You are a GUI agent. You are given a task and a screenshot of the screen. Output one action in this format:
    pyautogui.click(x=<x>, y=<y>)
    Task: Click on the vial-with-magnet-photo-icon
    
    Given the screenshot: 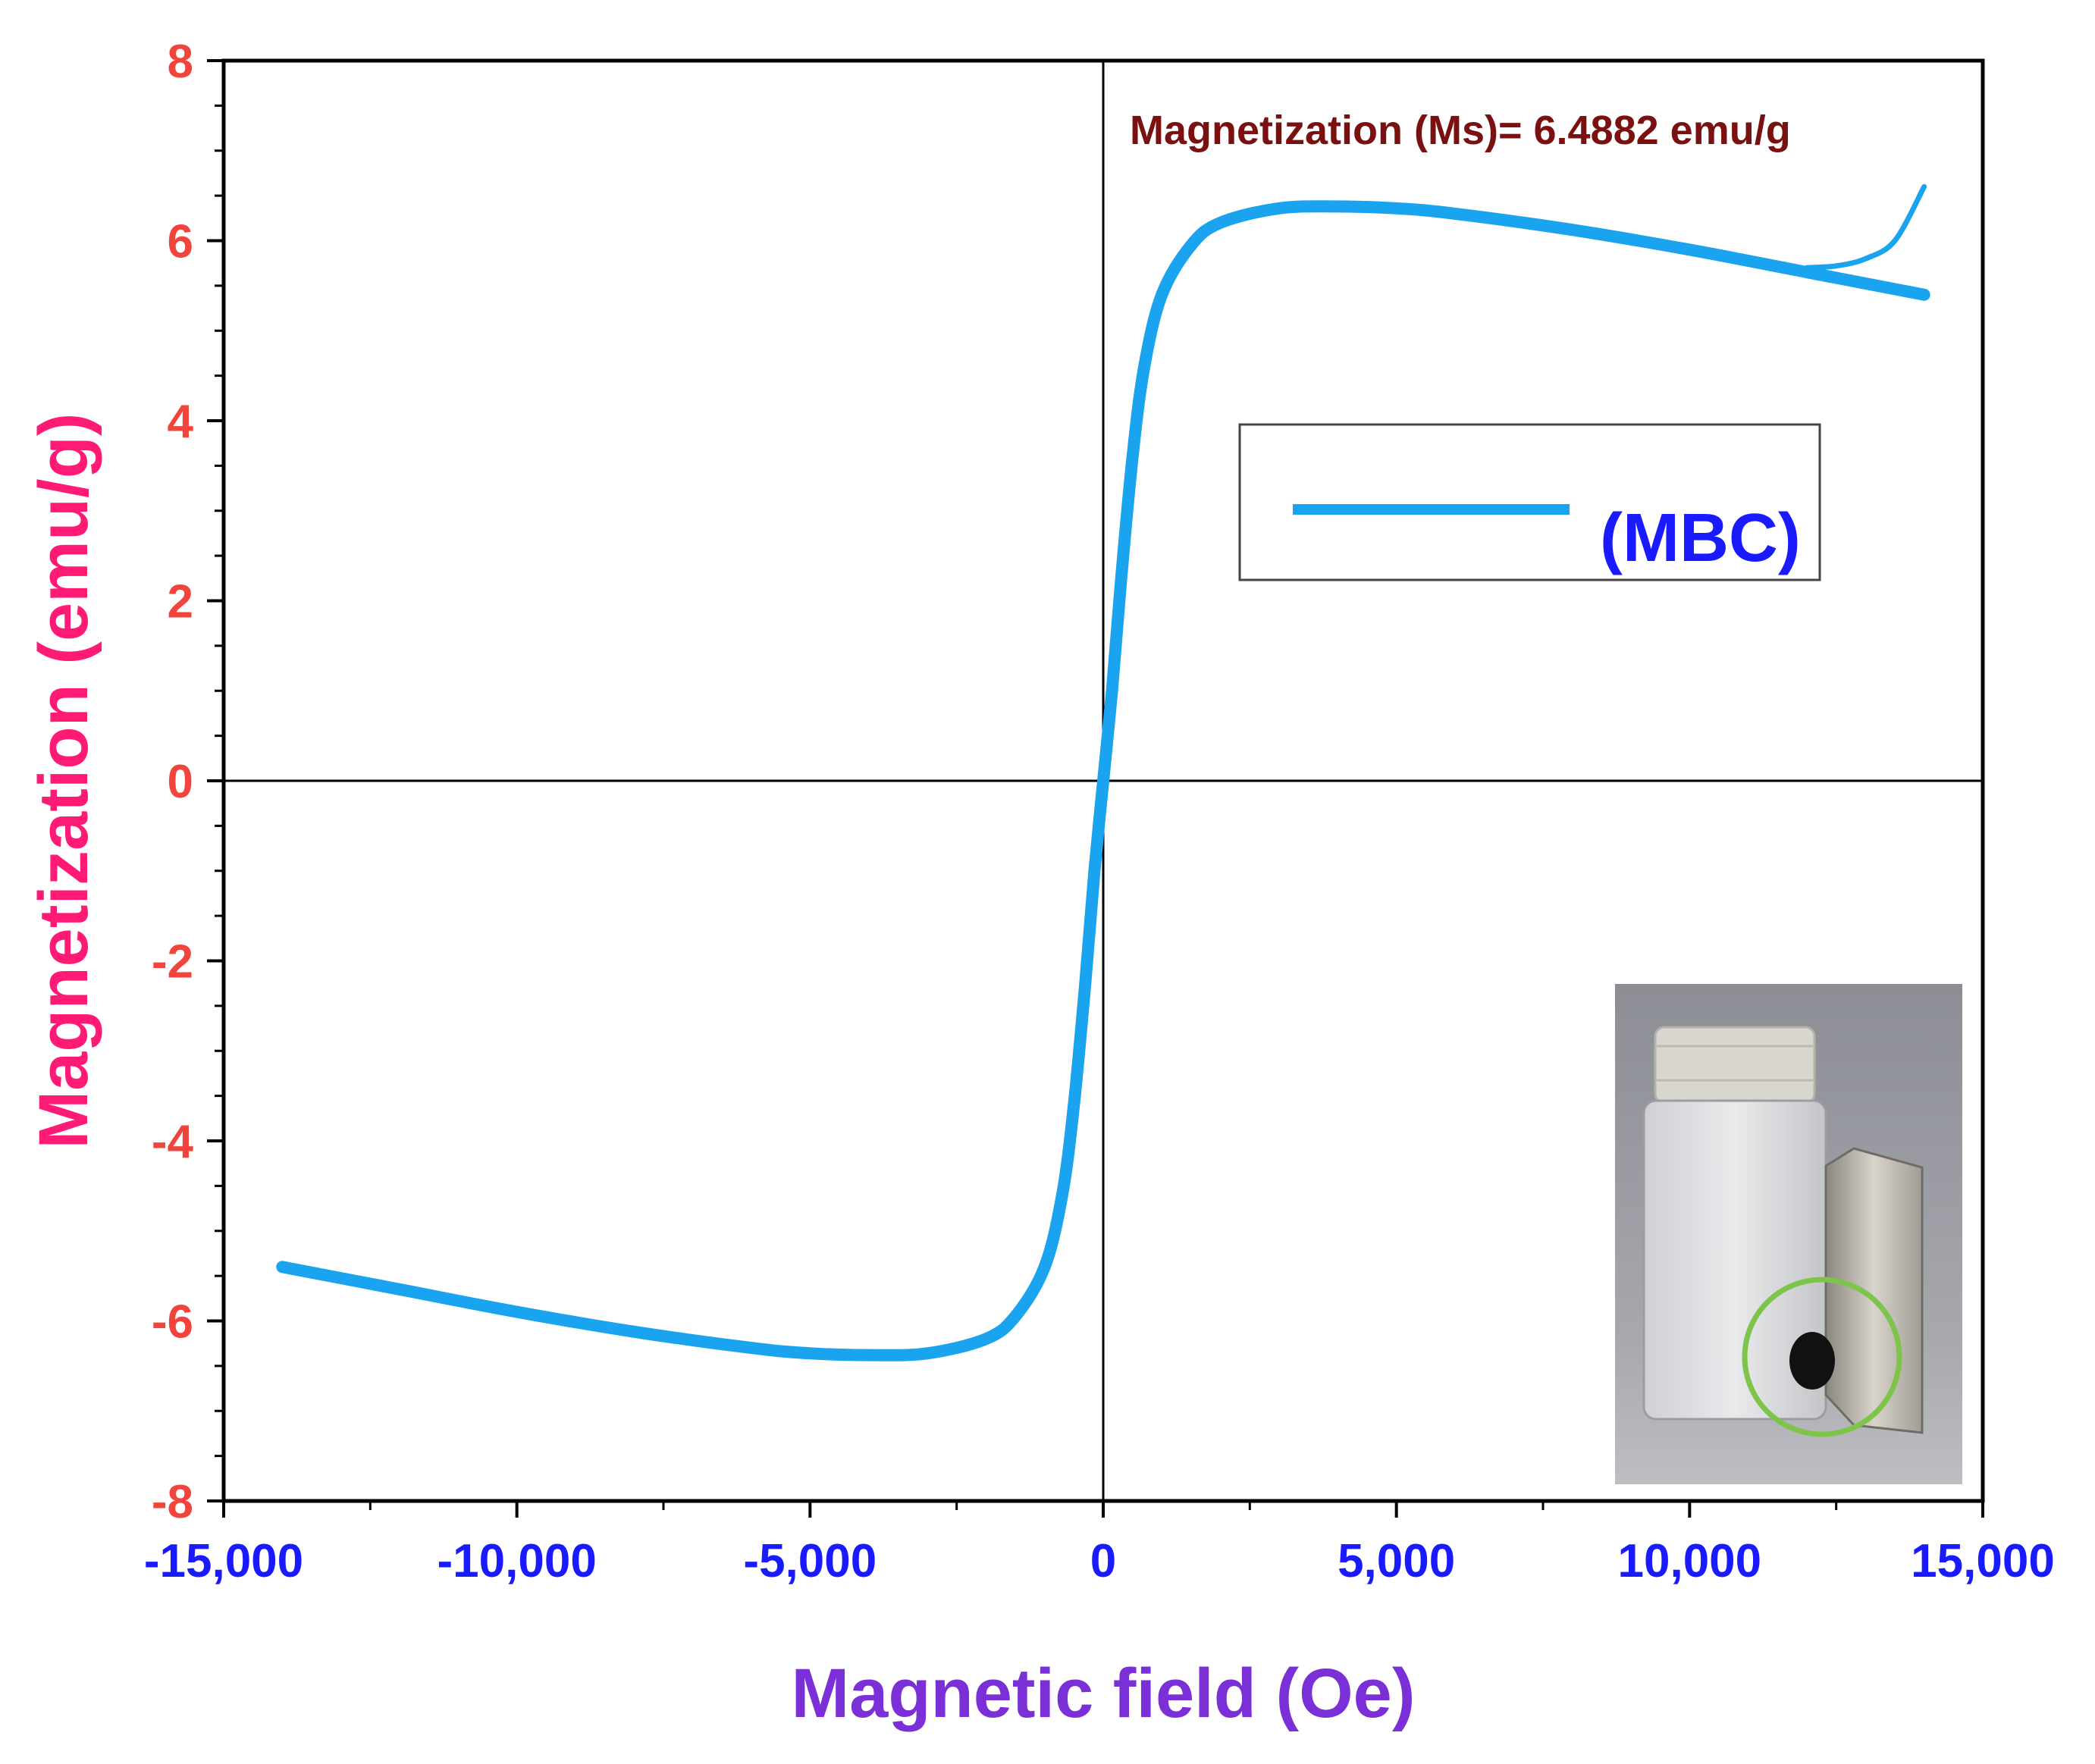 What is the action you would take?
    pyautogui.click(x=1788, y=1234)
    